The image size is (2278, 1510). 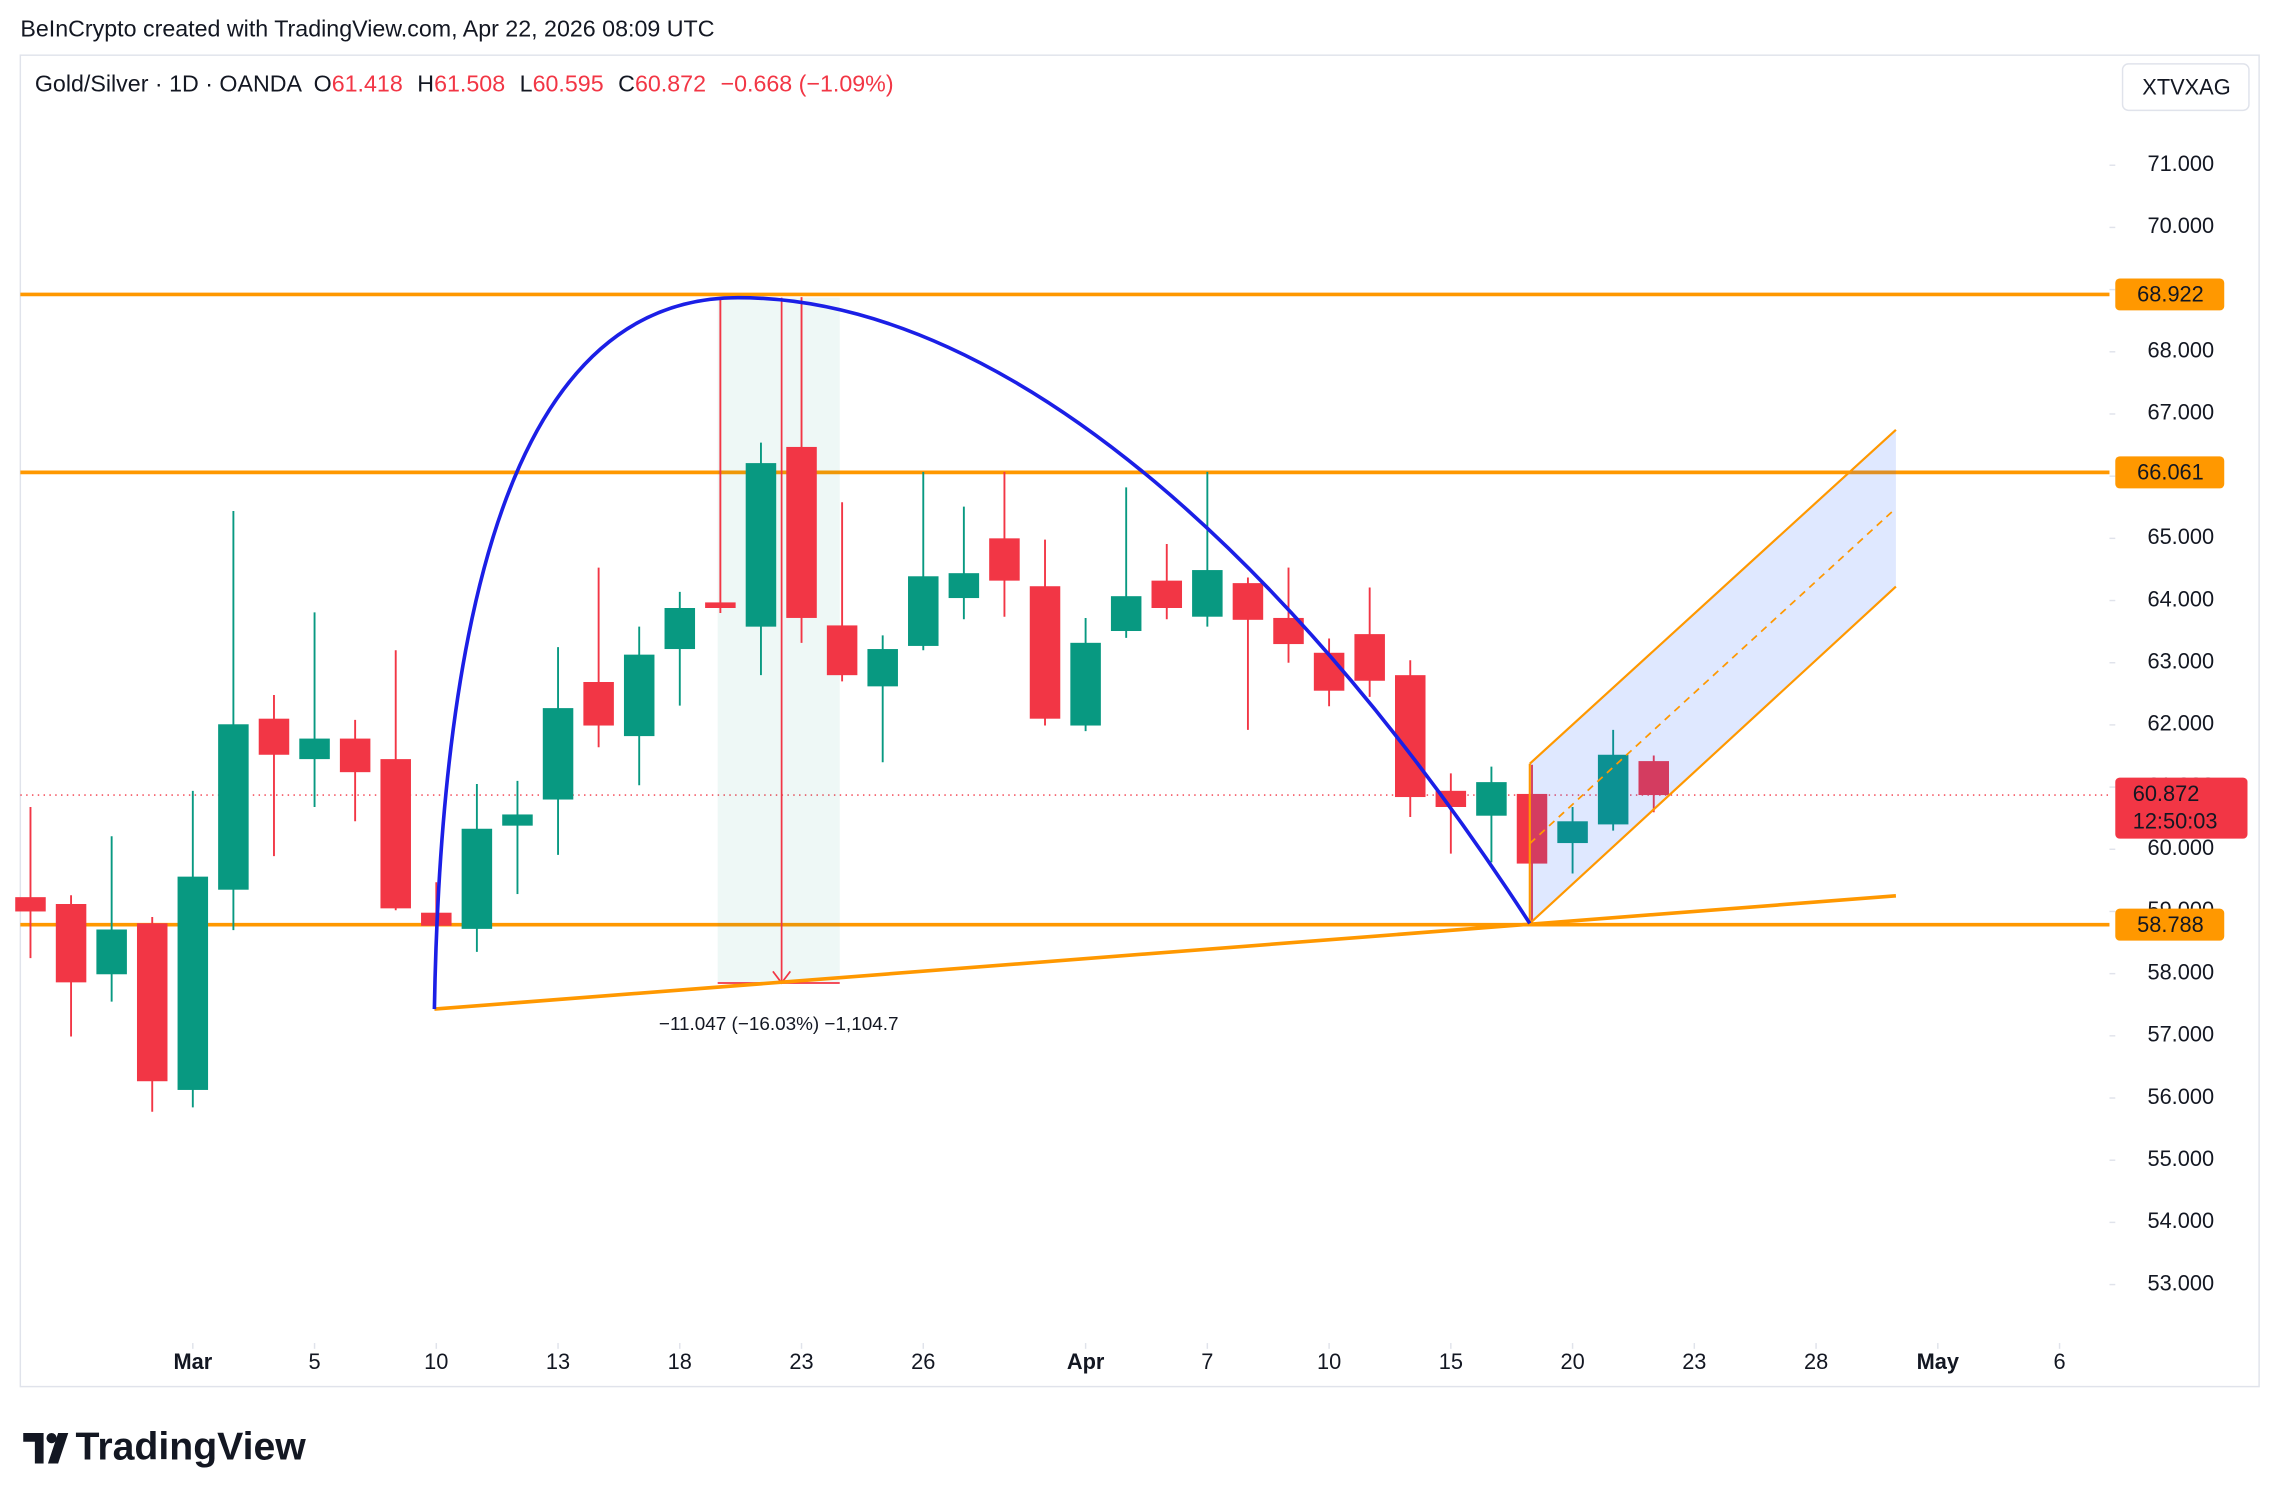 I want to click on y-tick-label: 64.000, so click(x=2180, y=598).